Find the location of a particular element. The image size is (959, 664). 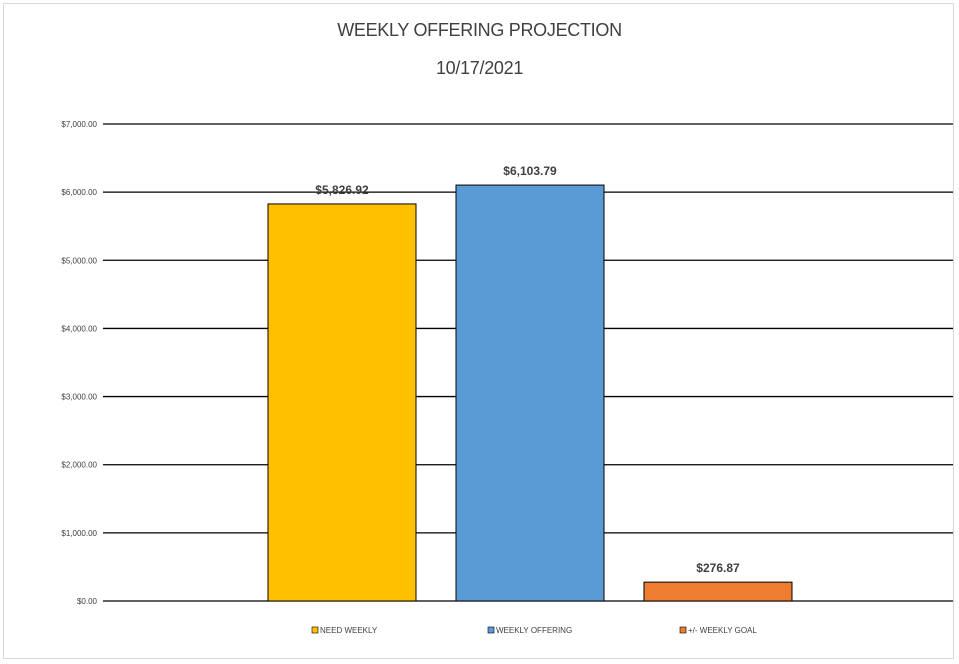

y-tick-label: $2,000.00 is located at coordinates (79, 465).